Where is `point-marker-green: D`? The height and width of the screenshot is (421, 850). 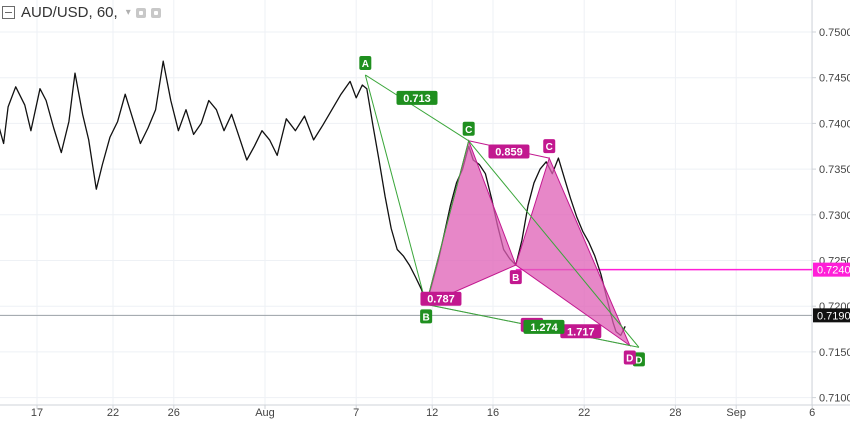
point-marker-green: D is located at coordinates (638, 359).